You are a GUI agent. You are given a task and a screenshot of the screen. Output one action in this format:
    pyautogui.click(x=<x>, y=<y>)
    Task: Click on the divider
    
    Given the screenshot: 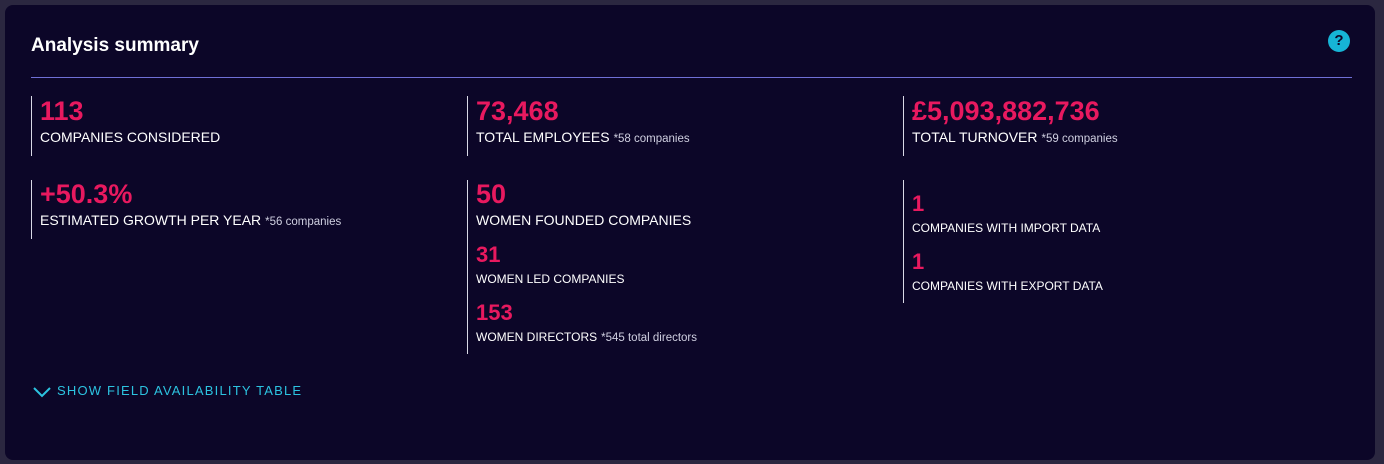 What is the action you would take?
    pyautogui.click(x=691, y=77)
    